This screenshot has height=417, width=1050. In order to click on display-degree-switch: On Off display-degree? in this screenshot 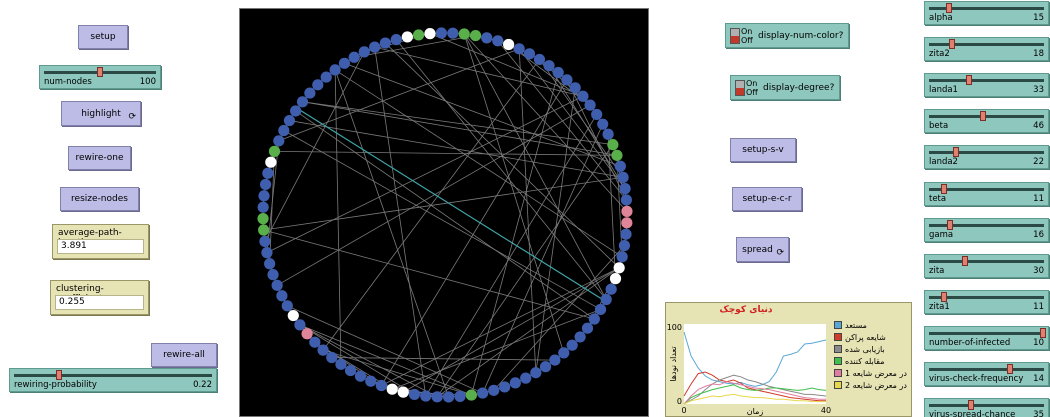, I will do `click(785, 87)`.